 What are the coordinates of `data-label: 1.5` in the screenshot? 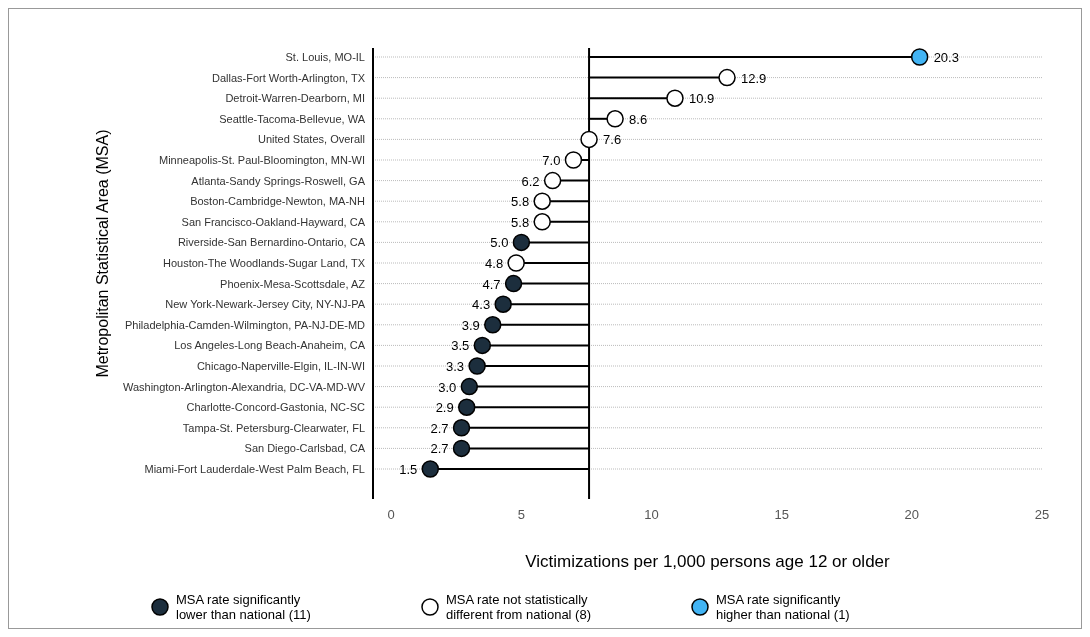 It's located at (408, 469).